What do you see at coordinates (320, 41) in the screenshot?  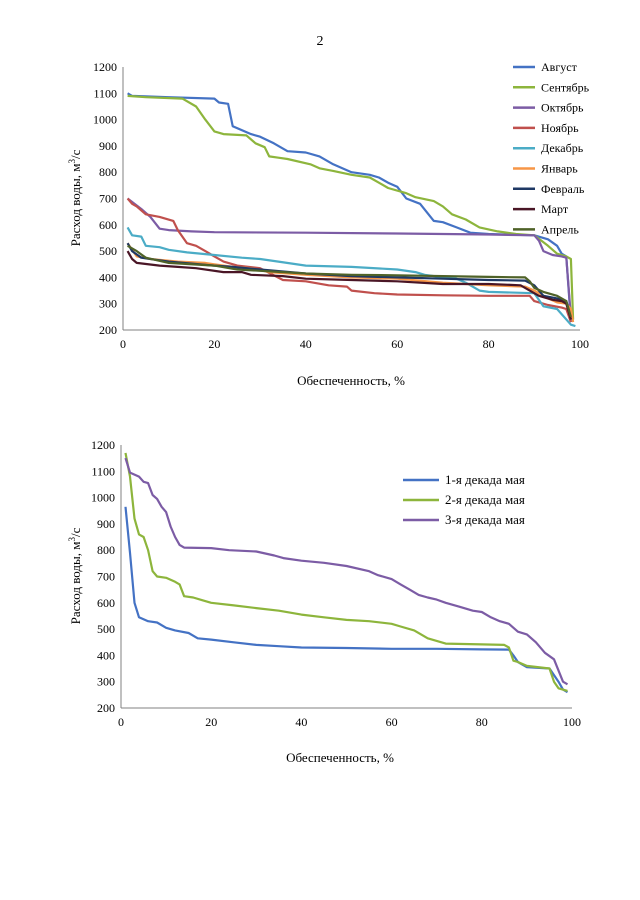 I see `page-number: 2` at bounding box center [320, 41].